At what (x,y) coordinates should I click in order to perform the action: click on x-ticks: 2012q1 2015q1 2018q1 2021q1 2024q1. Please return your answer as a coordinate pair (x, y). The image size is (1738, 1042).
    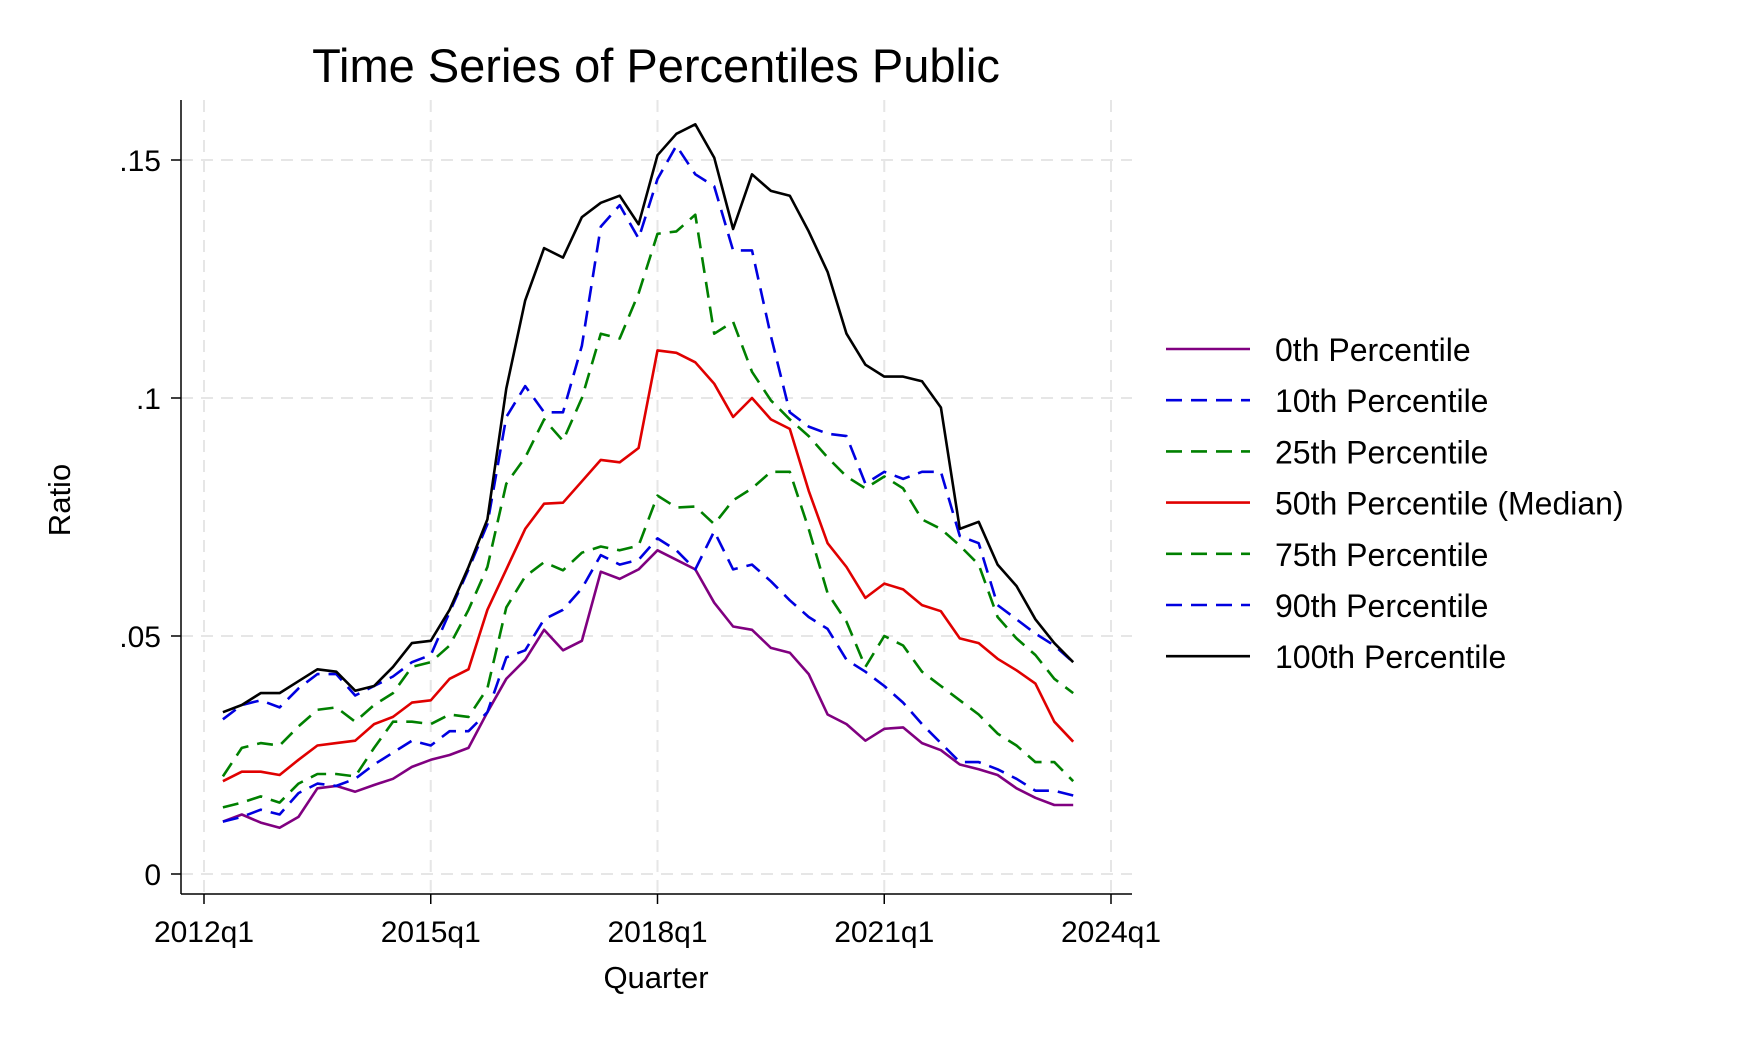
    Looking at the image, I should click on (657, 921).